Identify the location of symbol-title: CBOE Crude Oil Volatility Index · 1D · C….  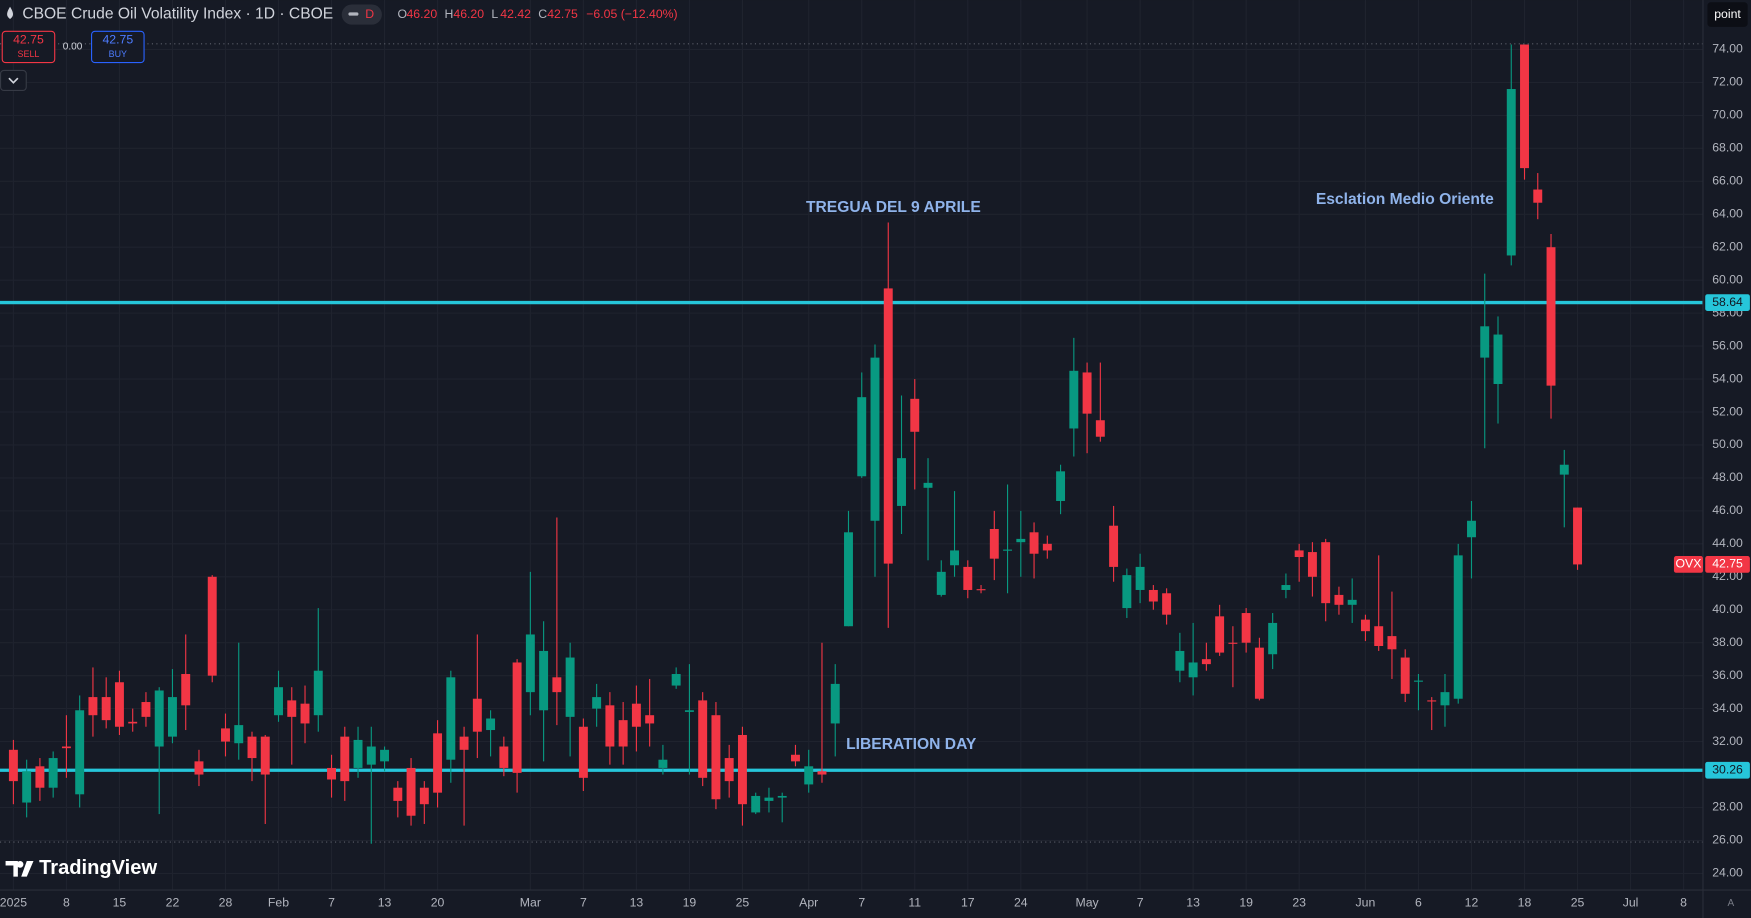
(177, 14).